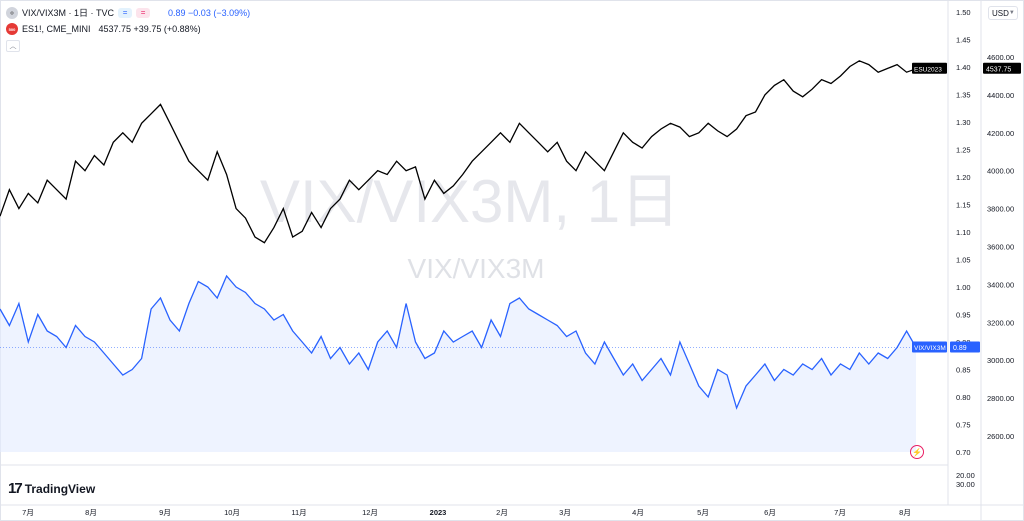 The image size is (1024, 521). What do you see at coordinates (703, 512) in the screenshot?
I see `time-tick-label: 5月` at bounding box center [703, 512].